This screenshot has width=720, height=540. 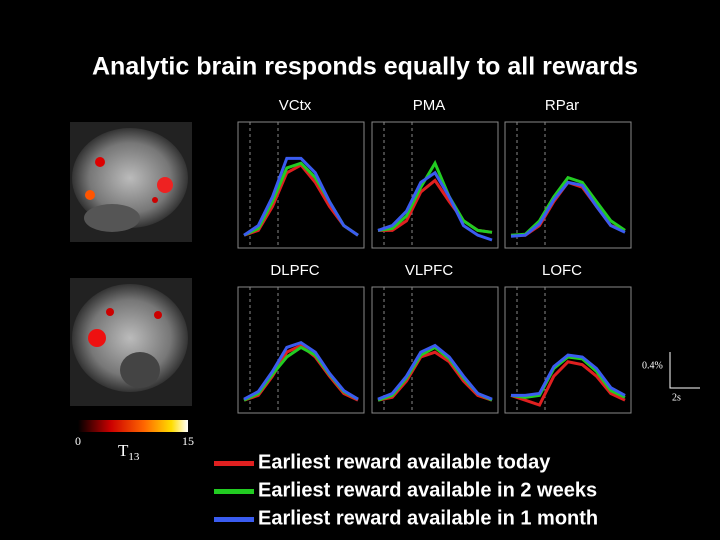 I want to click on panel-title: VCtx, so click(x=295, y=105).